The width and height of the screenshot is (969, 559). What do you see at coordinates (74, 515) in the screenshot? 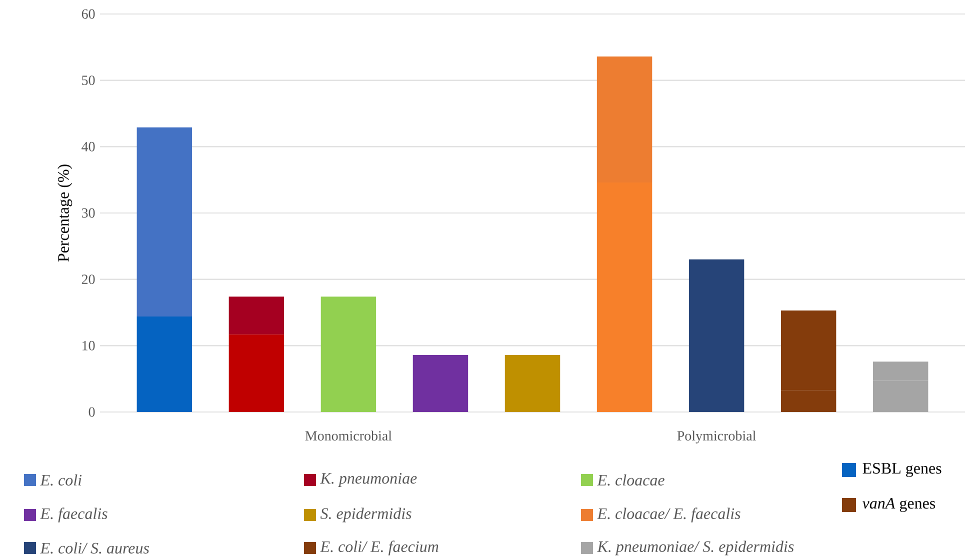
I see `legend-label: E. faecalis` at bounding box center [74, 515].